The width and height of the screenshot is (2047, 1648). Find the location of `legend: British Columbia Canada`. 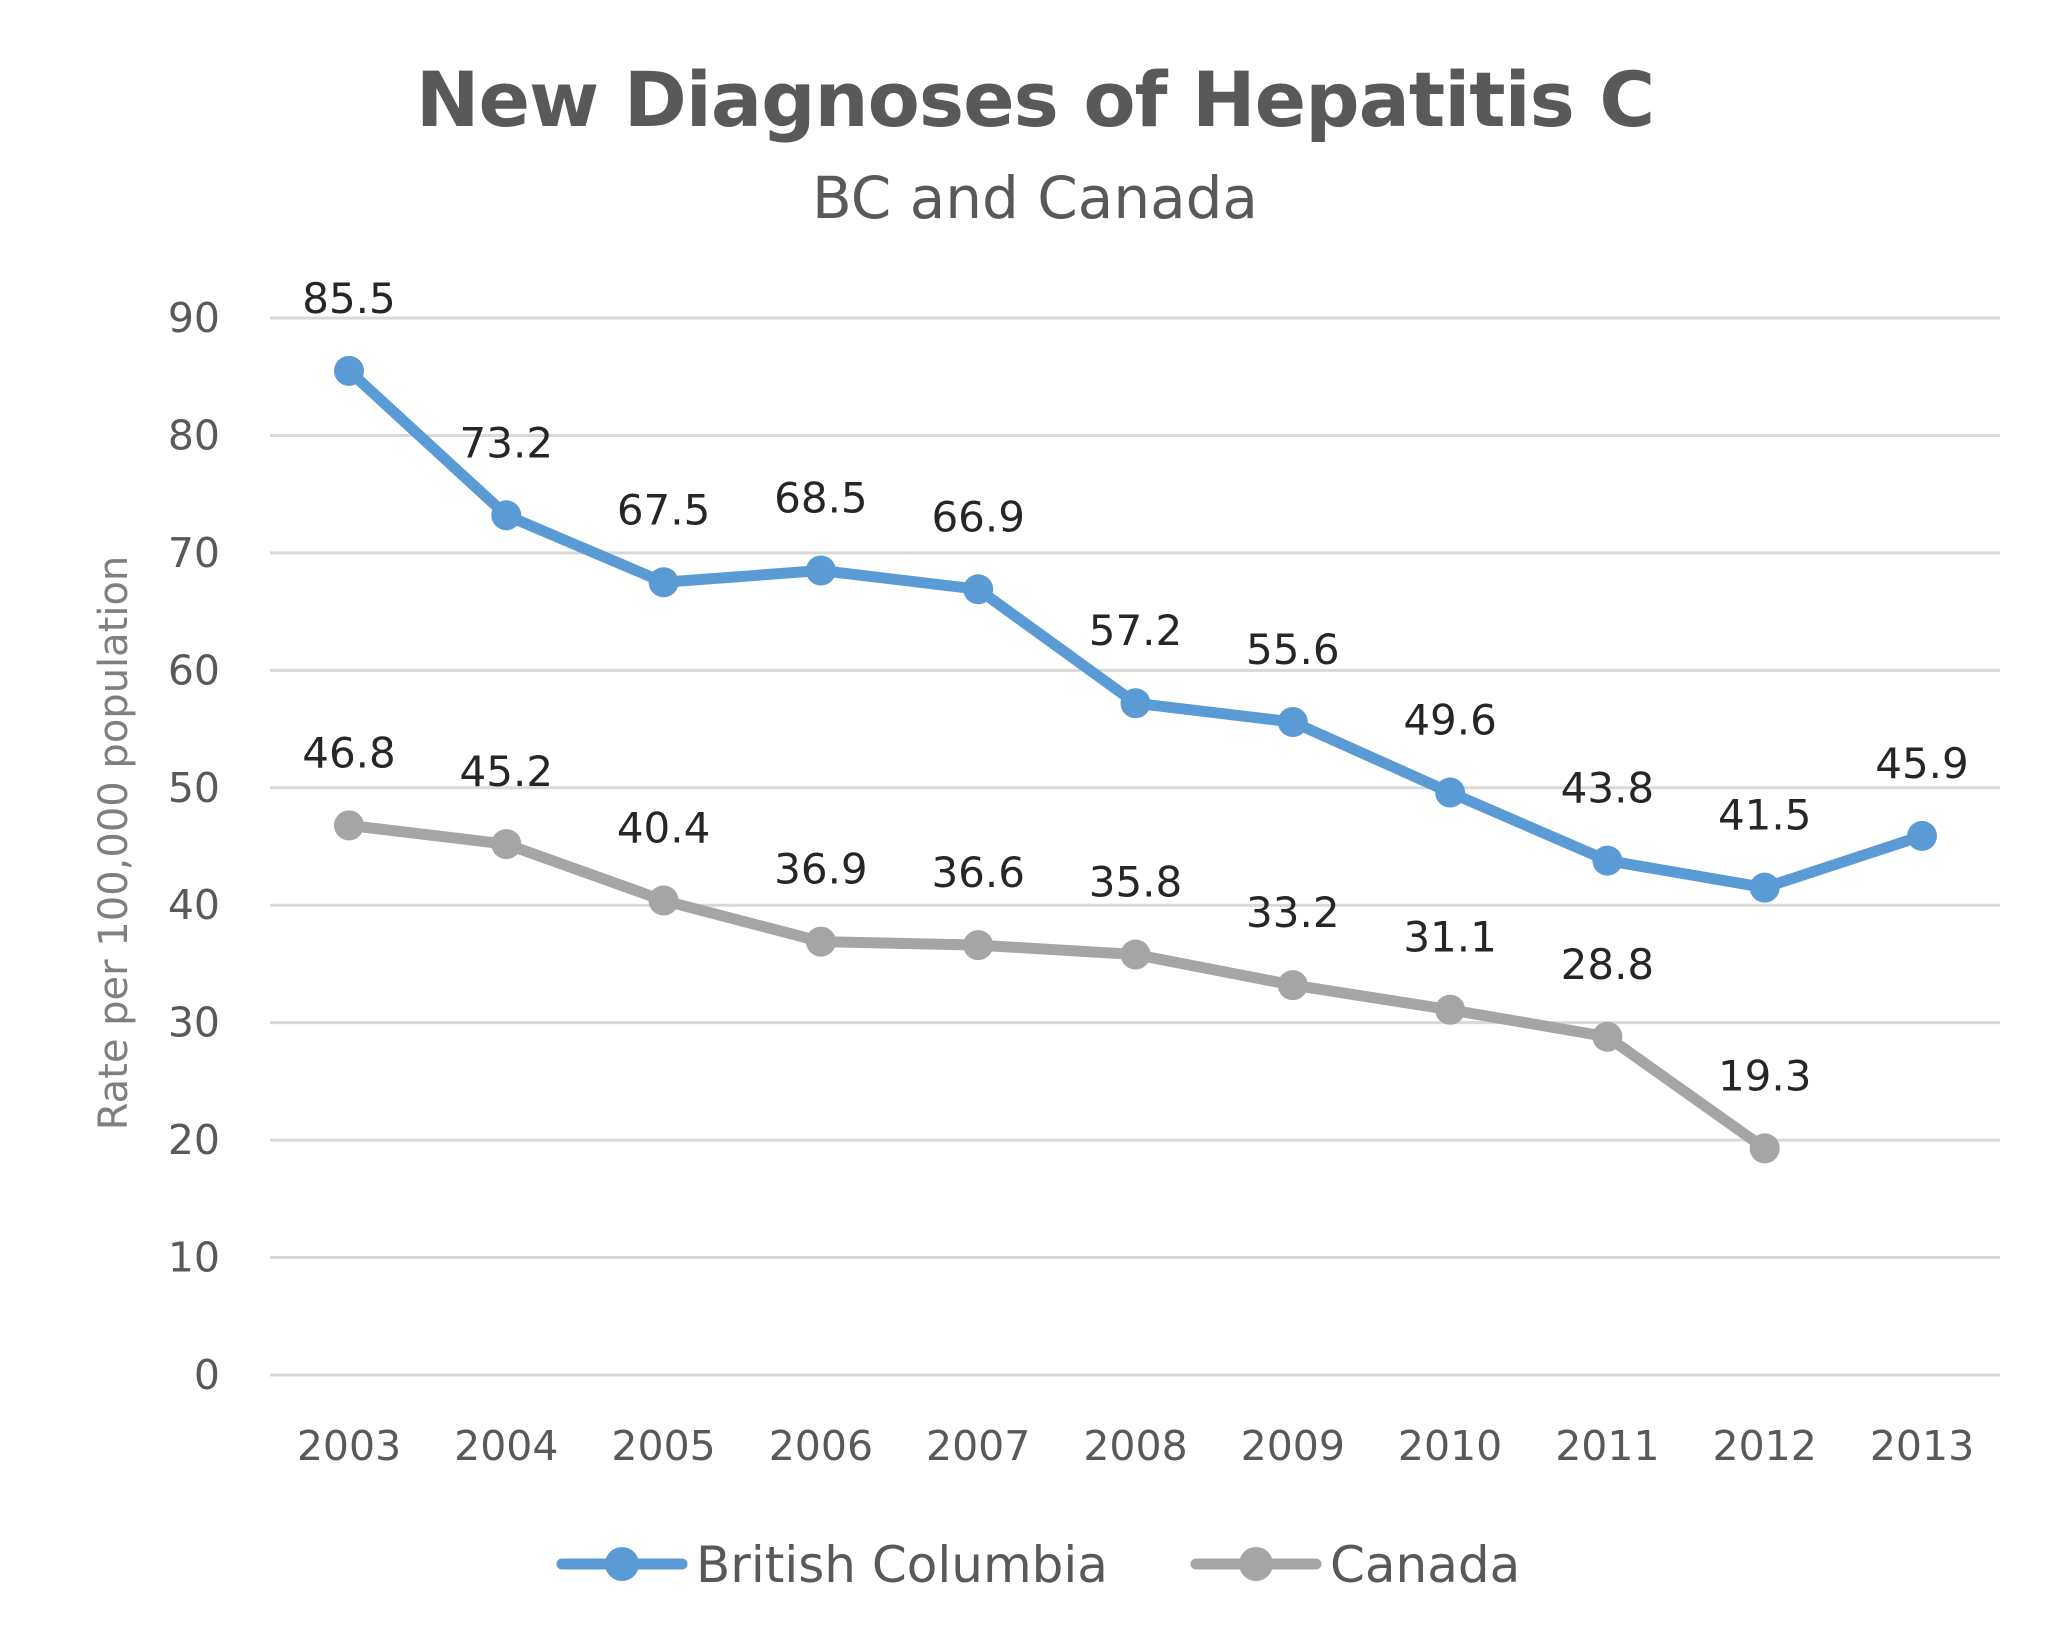

legend: British Columbia Canada is located at coordinates (1038, 1565).